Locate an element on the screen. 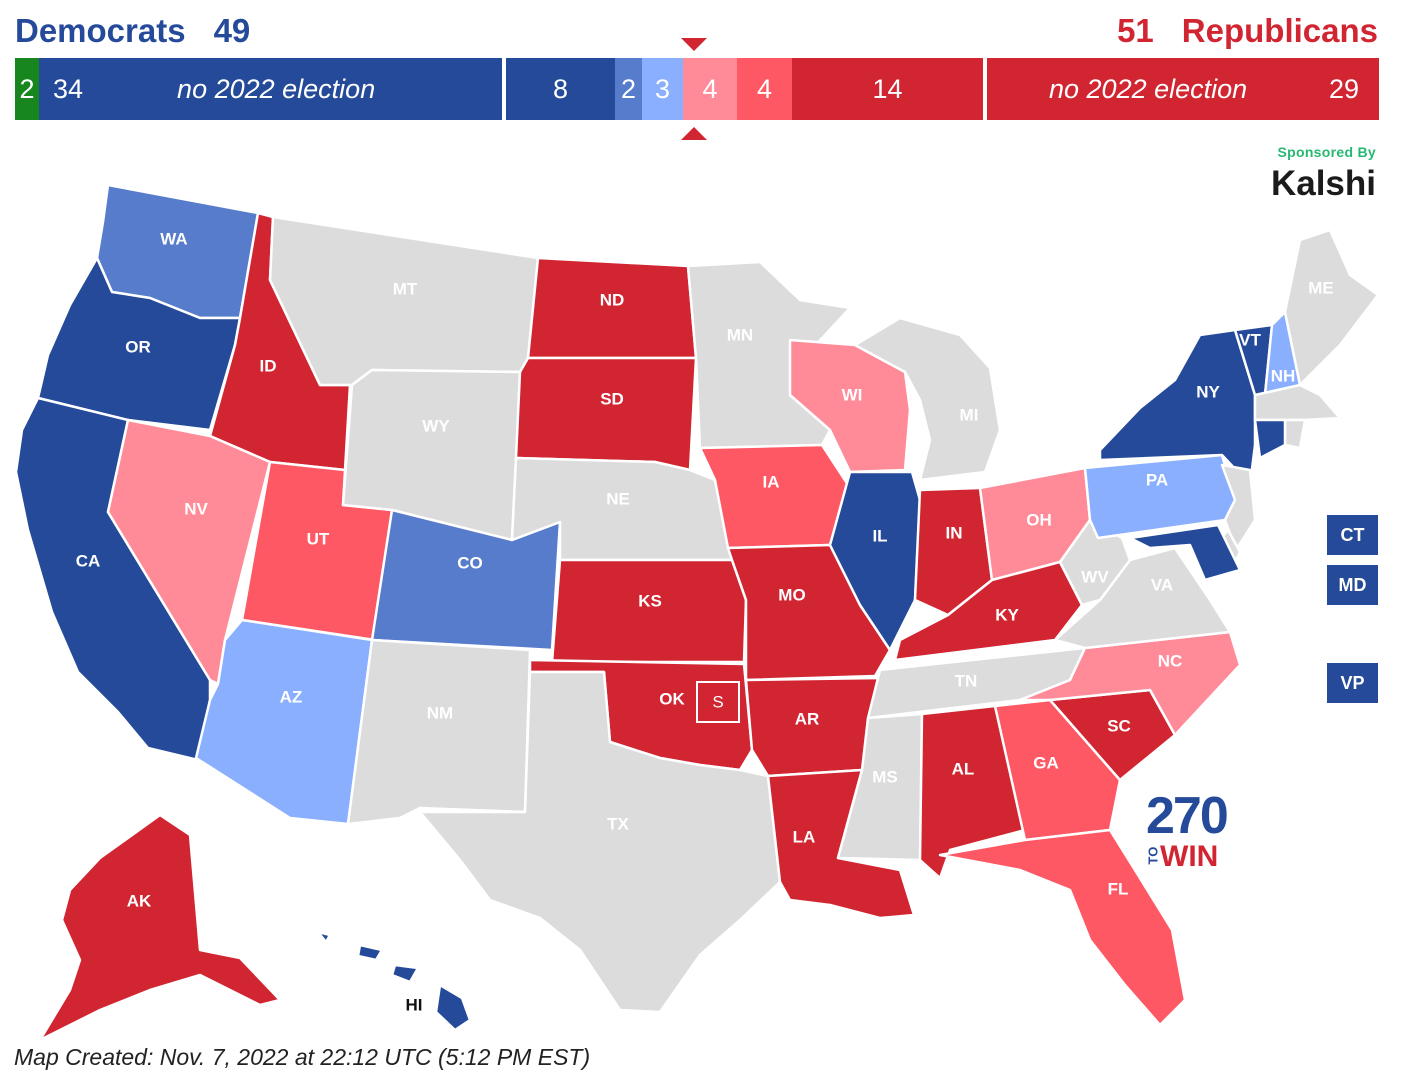 This screenshot has height=1084, width=1402. state-mi is located at coordinates (927, 399).